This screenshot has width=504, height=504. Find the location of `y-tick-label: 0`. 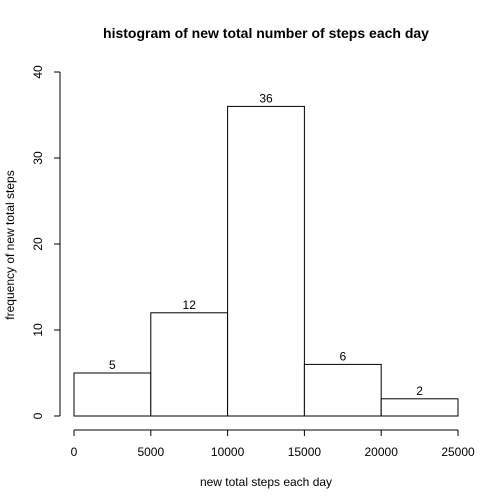

y-tick-label: 0 is located at coordinates (38, 415).